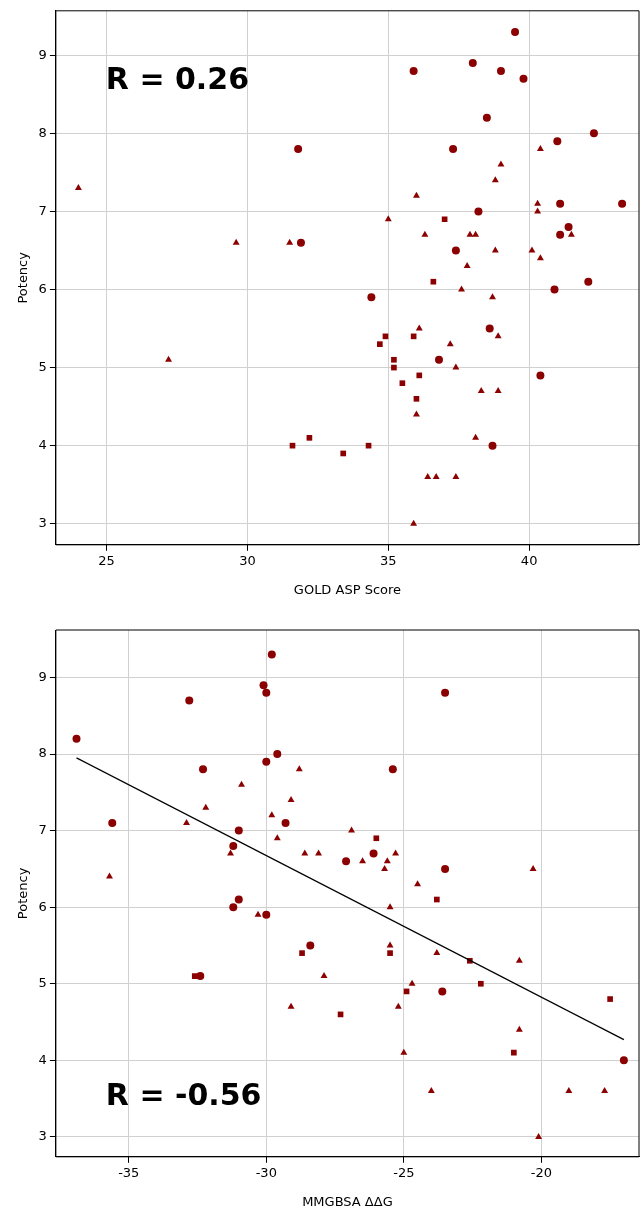  I want to click on x-tick-label: 35, so click(388, 560).